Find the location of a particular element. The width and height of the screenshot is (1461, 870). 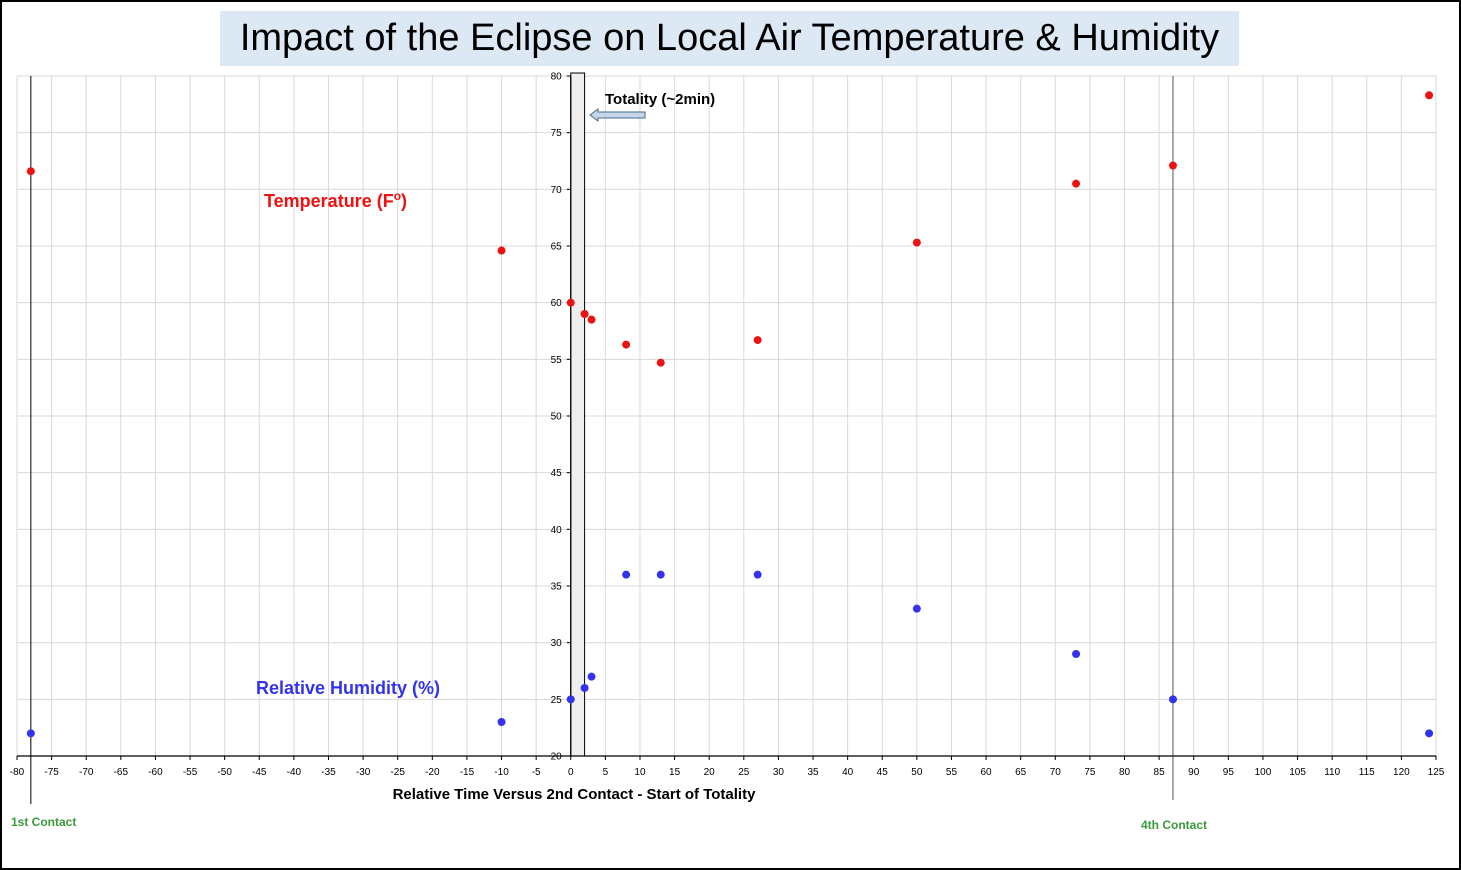

arrow-left-icon is located at coordinates (617, 115).